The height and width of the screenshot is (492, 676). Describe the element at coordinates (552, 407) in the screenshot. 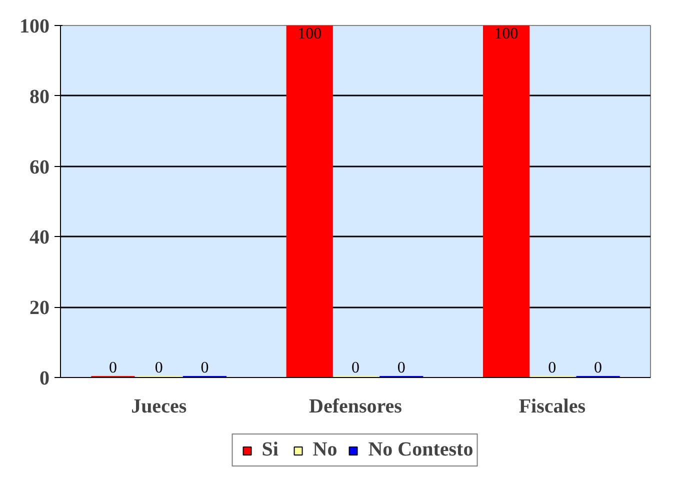

I see `x-tick-label: Fiscales` at that location.